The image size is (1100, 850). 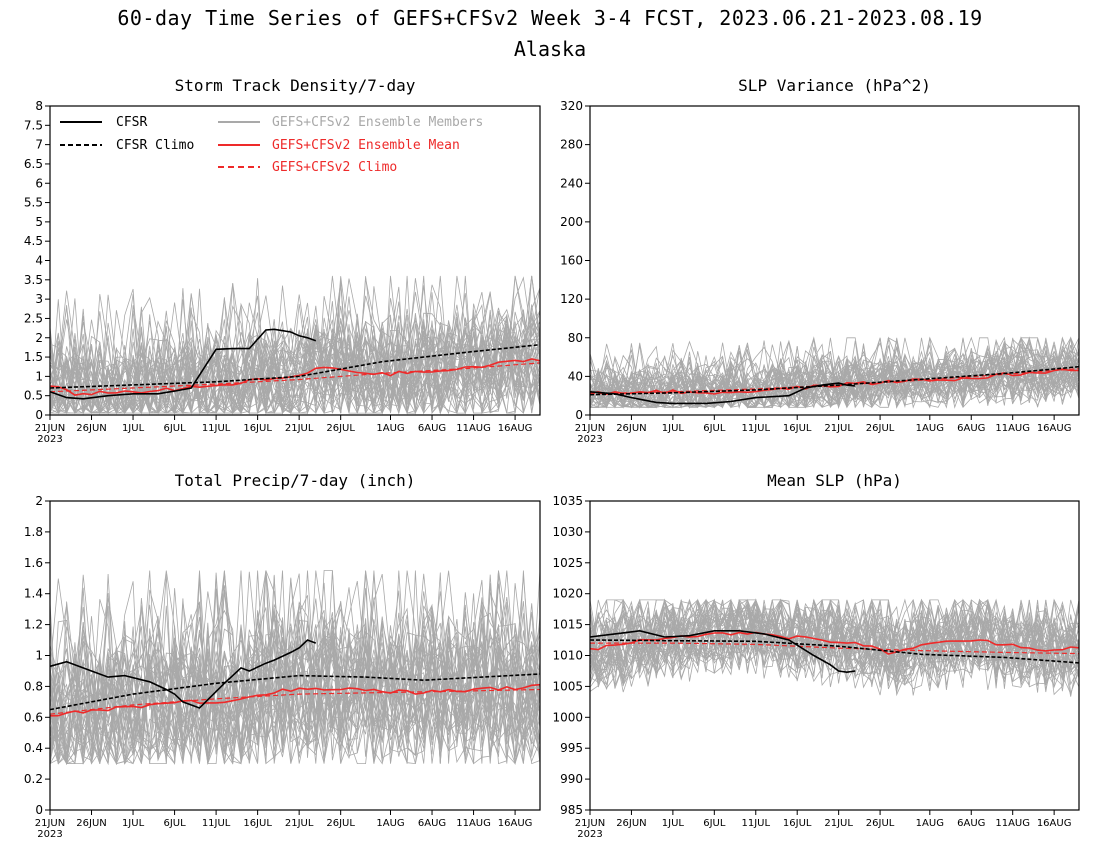 What do you see at coordinates (571, 145) in the screenshot?
I see `y-tick-label: 280` at bounding box center [571, 145].